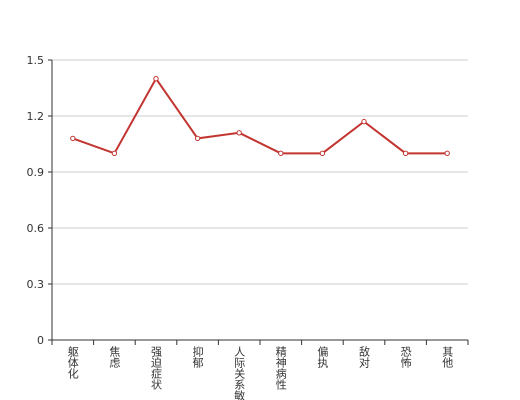  Describe the element at coordinates (364, 356) in the screenshot. I see `x-tick-label: 敌对` at that location.